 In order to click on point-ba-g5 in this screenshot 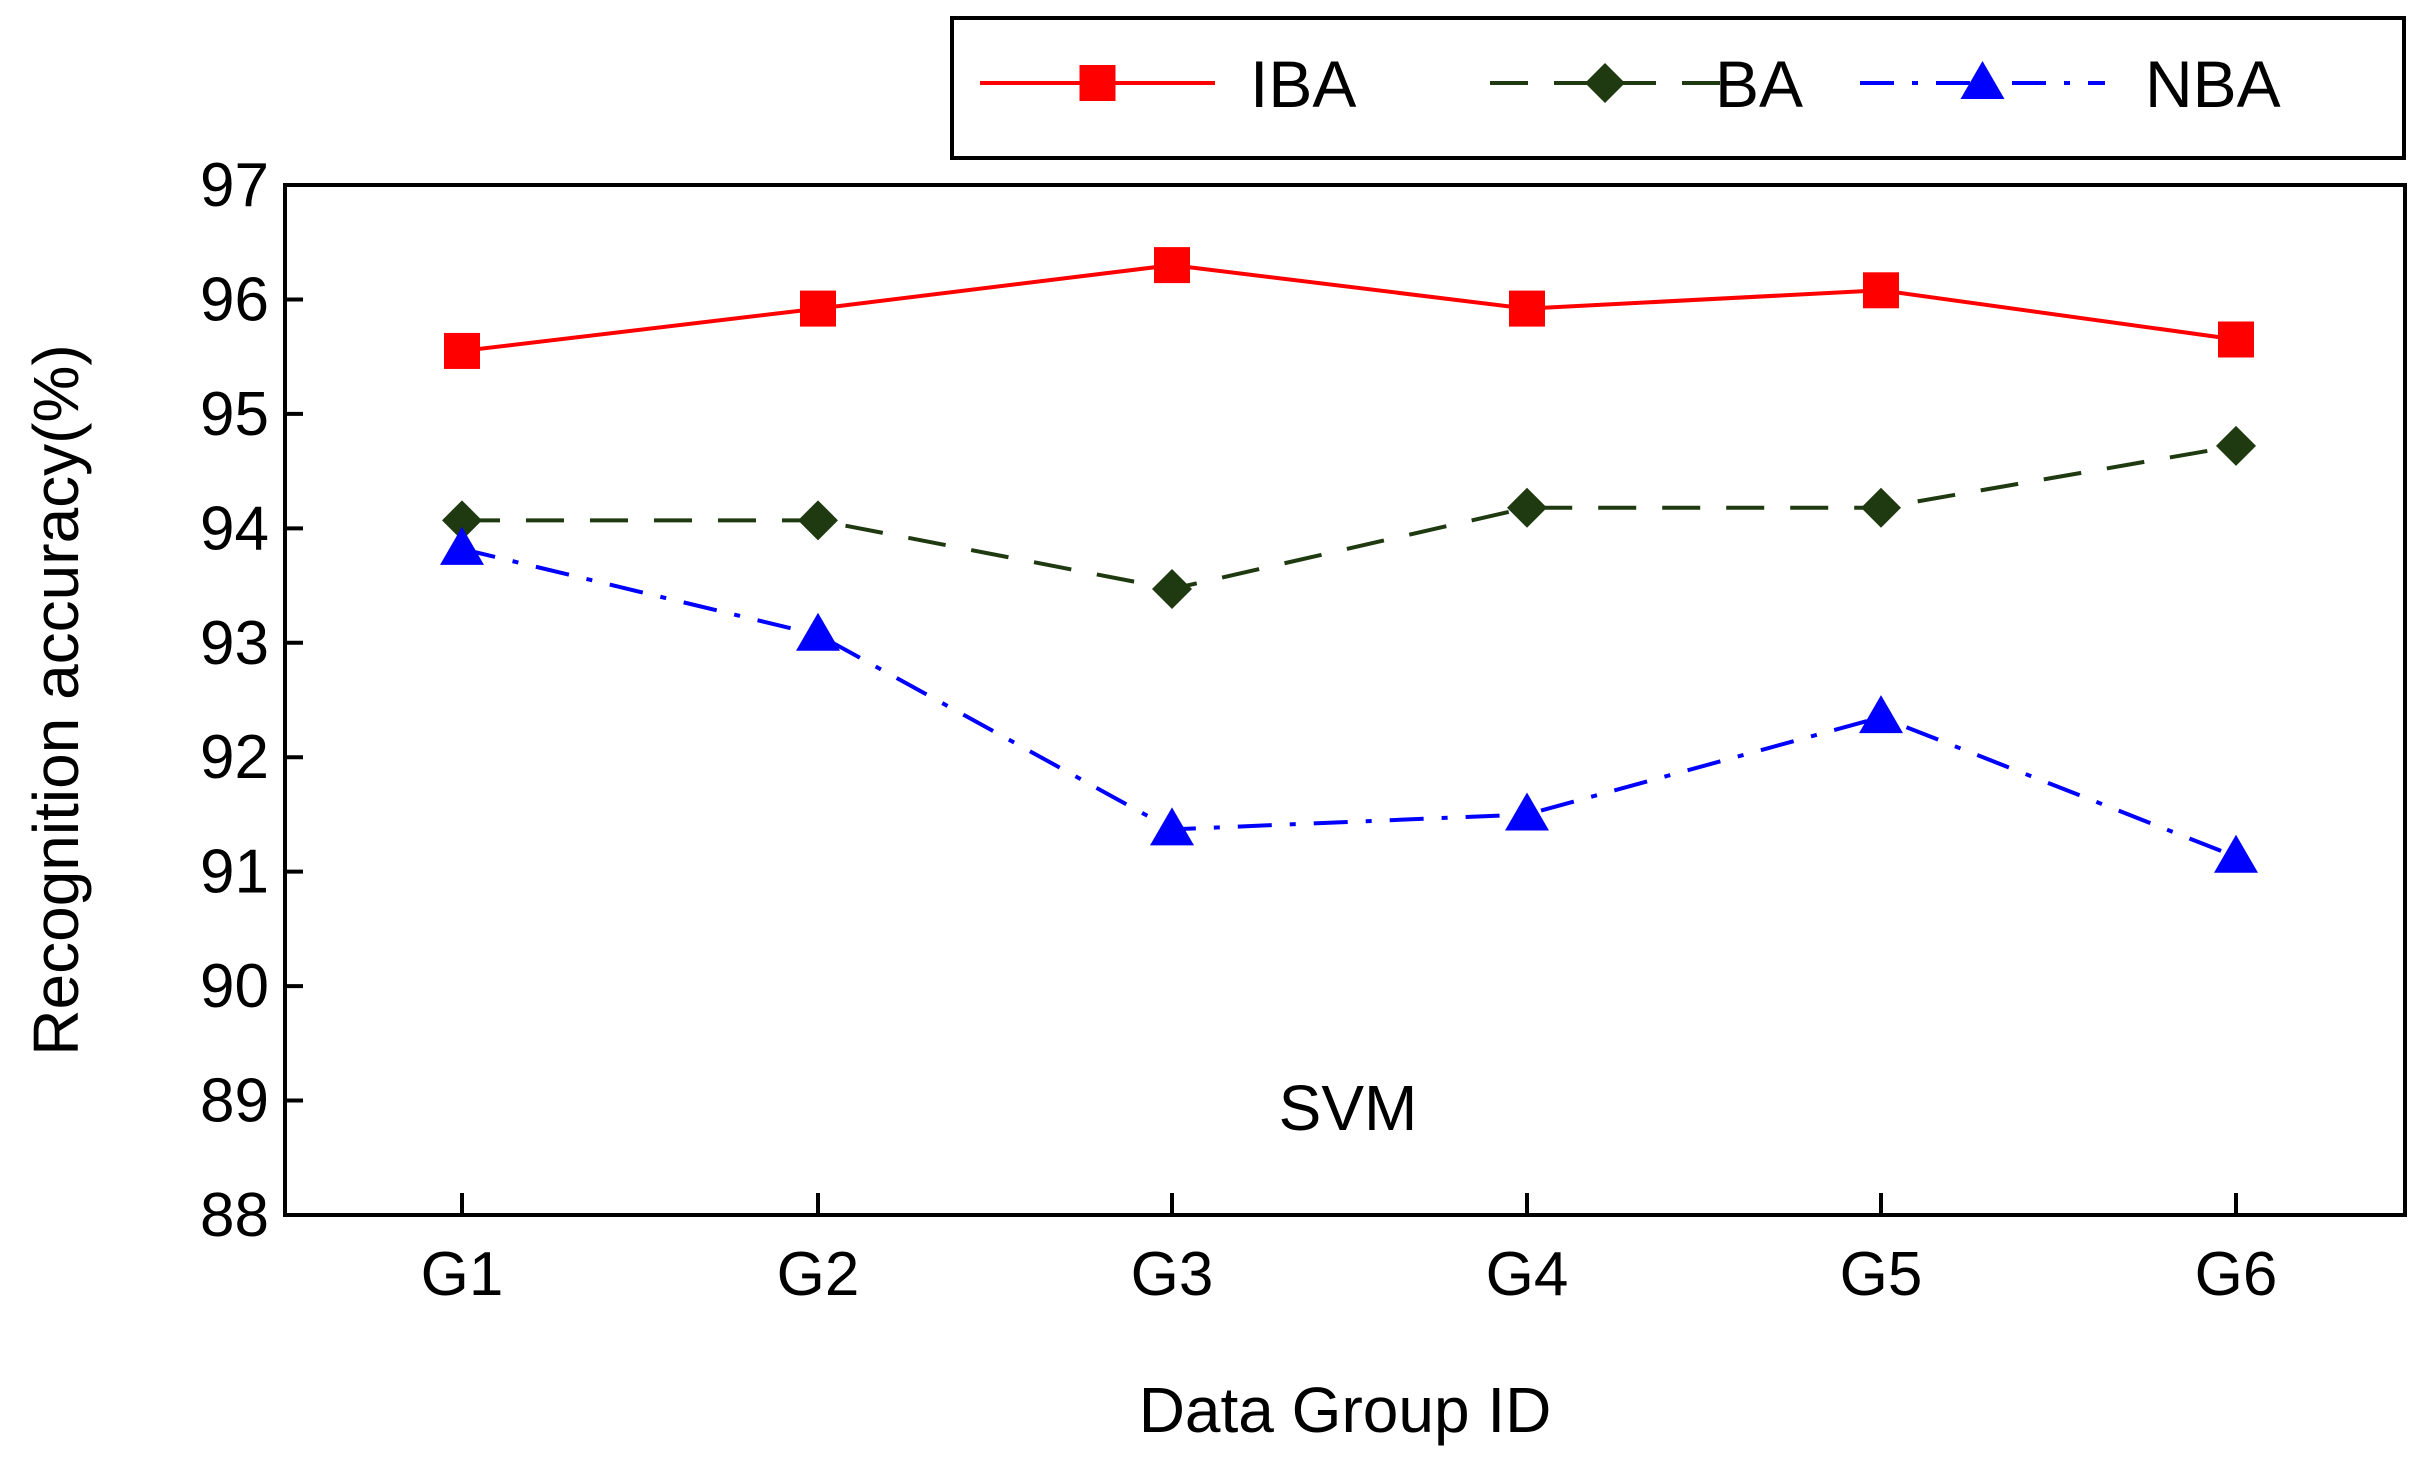, I will do `click(1881, 507)`.